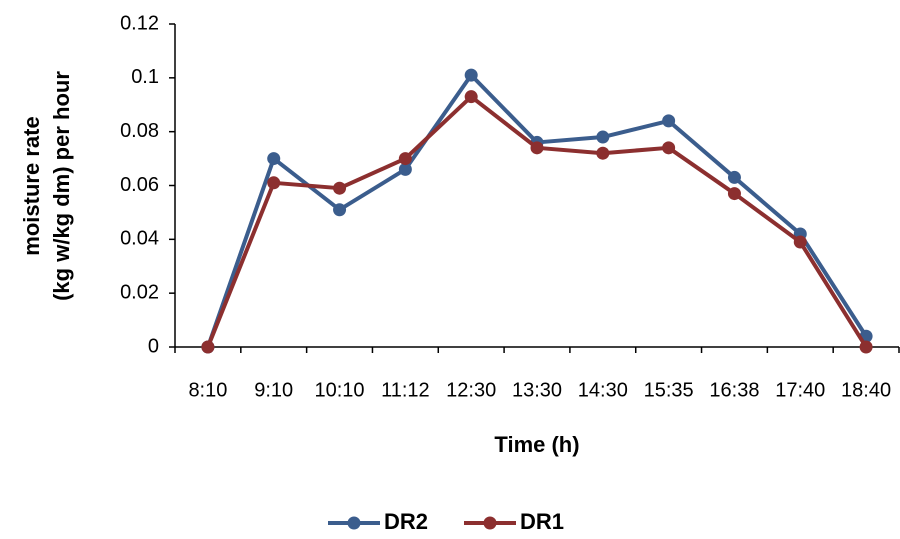 The height and width of the screenshot is (539, 900). I want to click on x-tick-label: 11:12, so click(405, 390).